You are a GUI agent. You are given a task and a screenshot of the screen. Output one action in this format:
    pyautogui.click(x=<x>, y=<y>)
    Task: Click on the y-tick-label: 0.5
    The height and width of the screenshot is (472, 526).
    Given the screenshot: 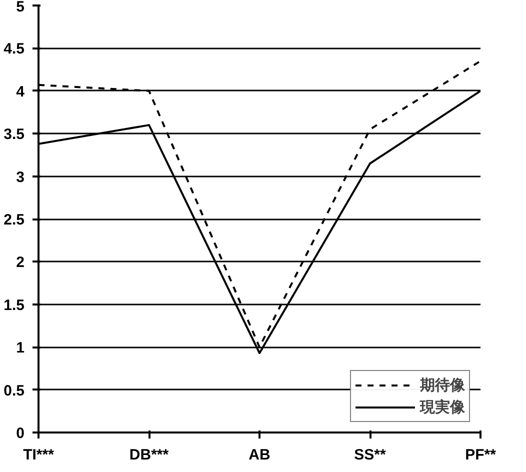 What is the action you would take?
    pyautogui.click(x=14, y=391)
    